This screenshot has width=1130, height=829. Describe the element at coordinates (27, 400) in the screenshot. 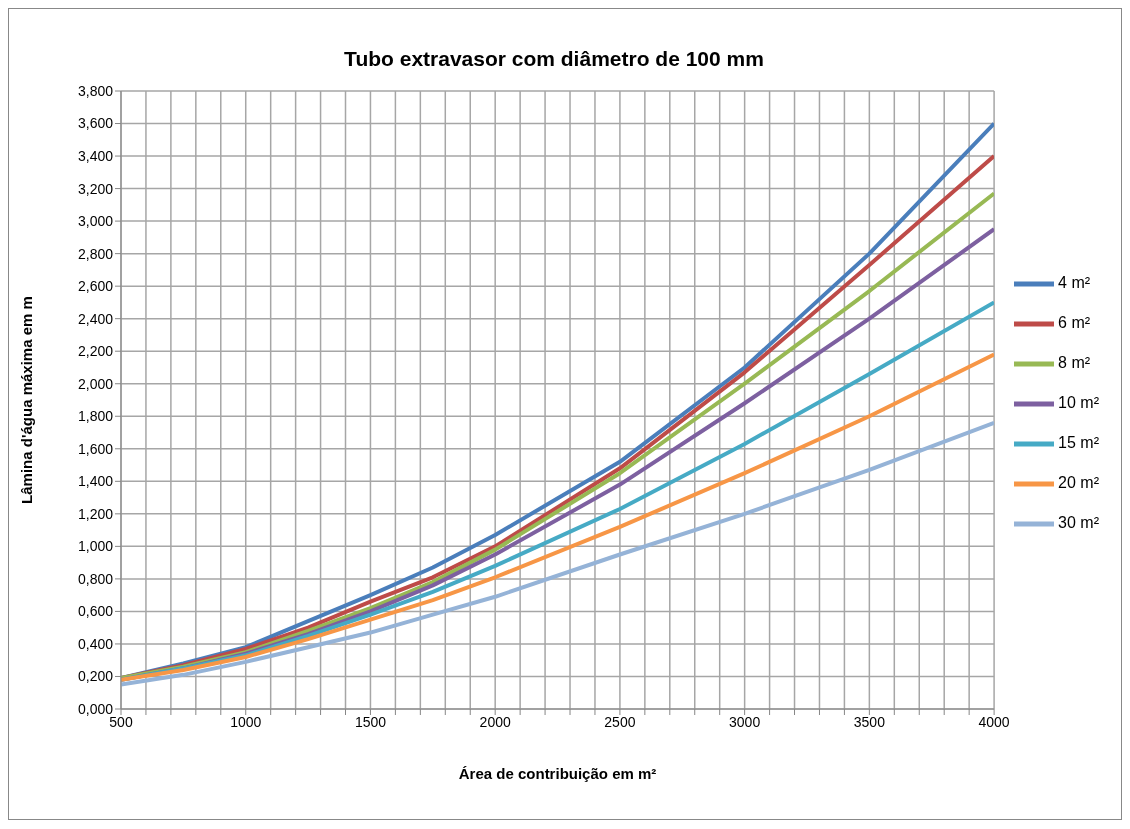

I see `y-axis-title: Lâmina d'água máxima em m` at that location.